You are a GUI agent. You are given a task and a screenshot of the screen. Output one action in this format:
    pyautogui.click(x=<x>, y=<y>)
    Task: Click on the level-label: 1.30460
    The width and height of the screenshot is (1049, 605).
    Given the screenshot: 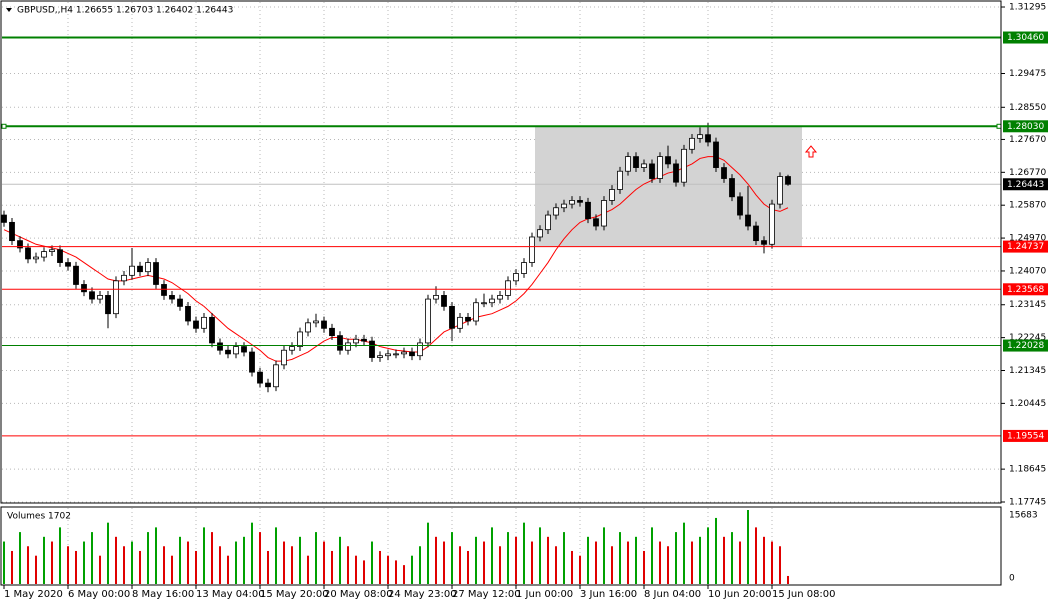 What is the action you would take?
    pyautogui.click(x=1025, y=38)
    